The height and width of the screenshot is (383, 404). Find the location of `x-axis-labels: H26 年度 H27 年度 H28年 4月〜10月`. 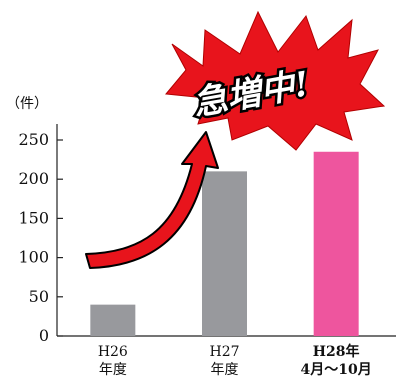

x-axis-labels: H26 年度 H27 年度 H28年 4月〜10月 is located at coordinates (235, 360).